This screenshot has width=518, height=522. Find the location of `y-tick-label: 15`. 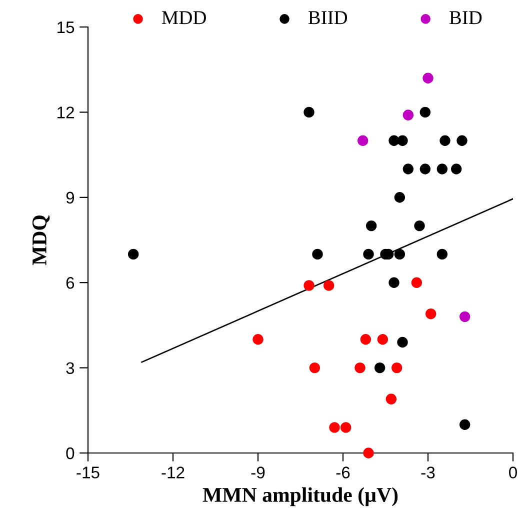

y-tick-label: 15 is located at coordinates (66, 28).